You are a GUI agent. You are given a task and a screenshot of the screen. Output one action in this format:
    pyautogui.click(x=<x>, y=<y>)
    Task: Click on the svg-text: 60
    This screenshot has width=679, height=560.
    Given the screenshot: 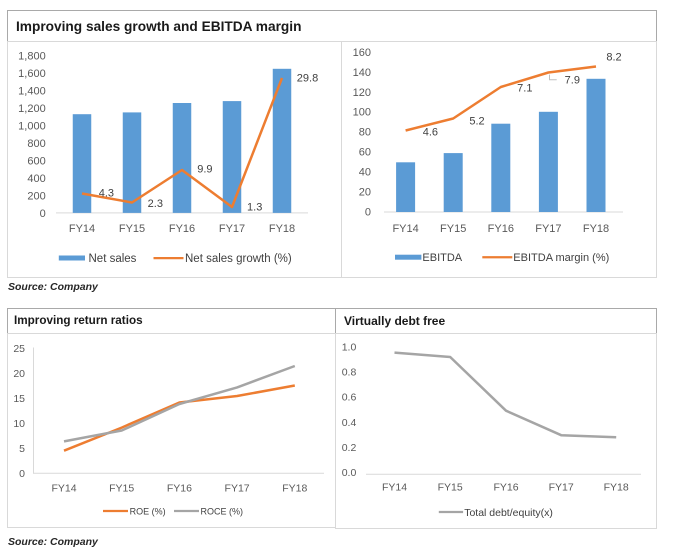 What is the action you would take?
    pyautogui.click(x=365, y=153)
    